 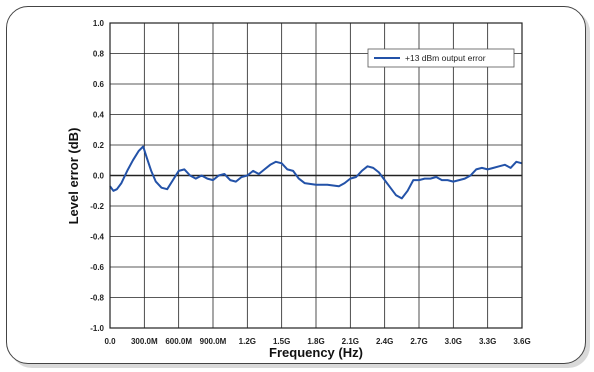 What do you see at coordinates (521, 341) in the screenshot?
I see `x-tick-label: 3.6G` at bounding box center [521, 341].